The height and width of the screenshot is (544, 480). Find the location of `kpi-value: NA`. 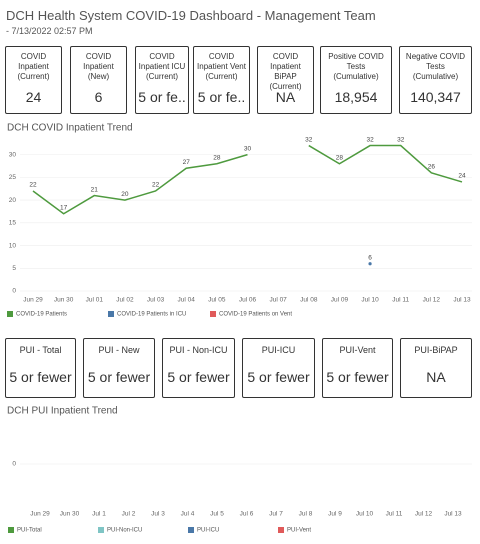

kpi-value: NA is located at coordinates (285, 97).